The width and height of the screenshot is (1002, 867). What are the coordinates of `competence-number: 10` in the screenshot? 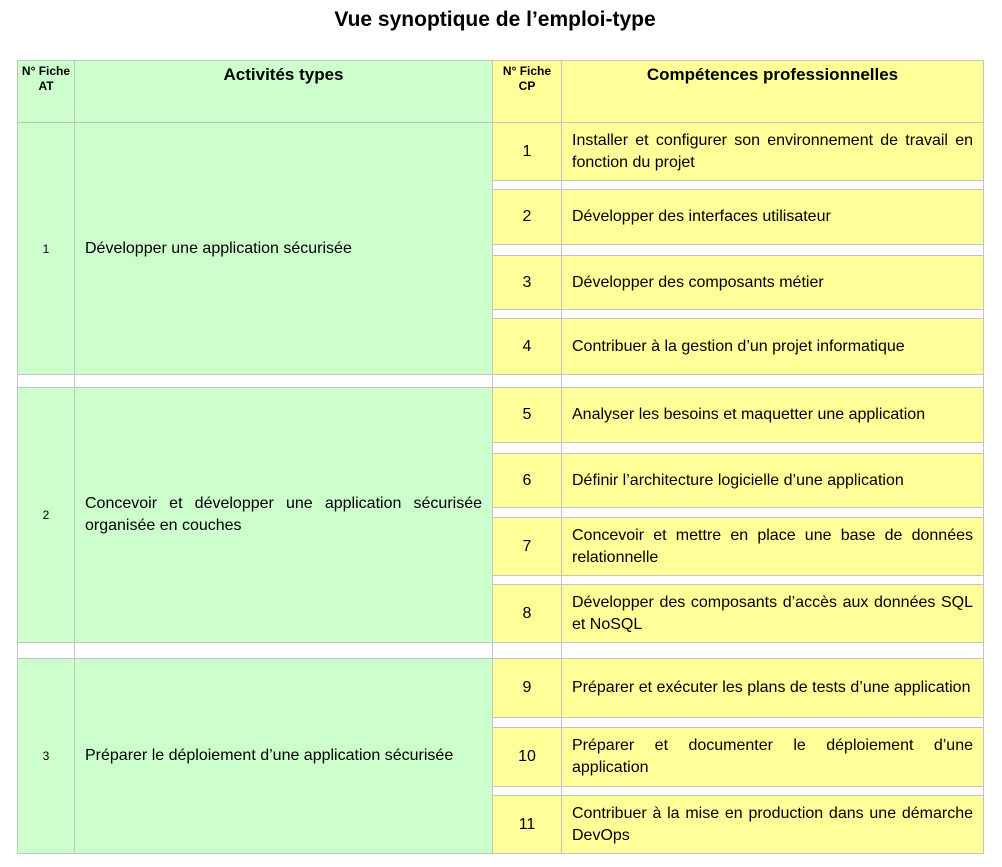 It's located at (527, 757).